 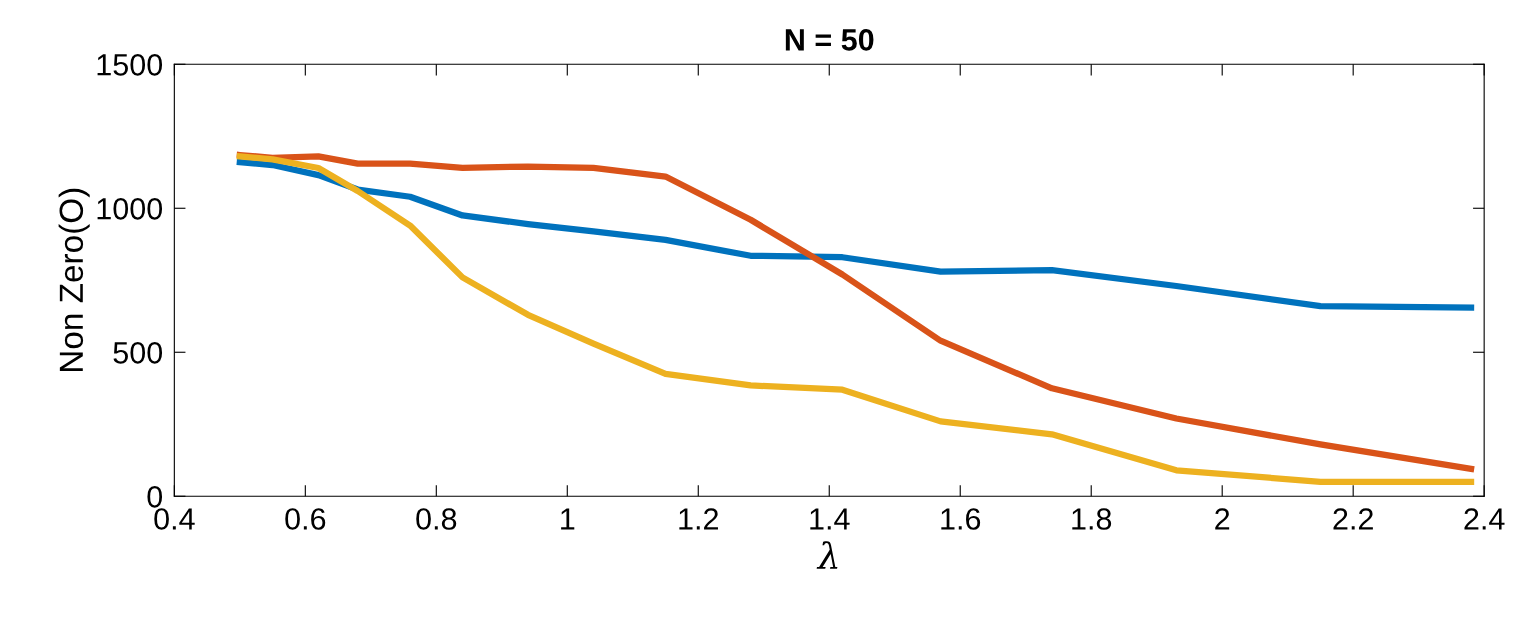 What do you see at coordinates (568, 519) in the screenshot?
I see `x-tick-label: 1` at bounding box center [568, 519].